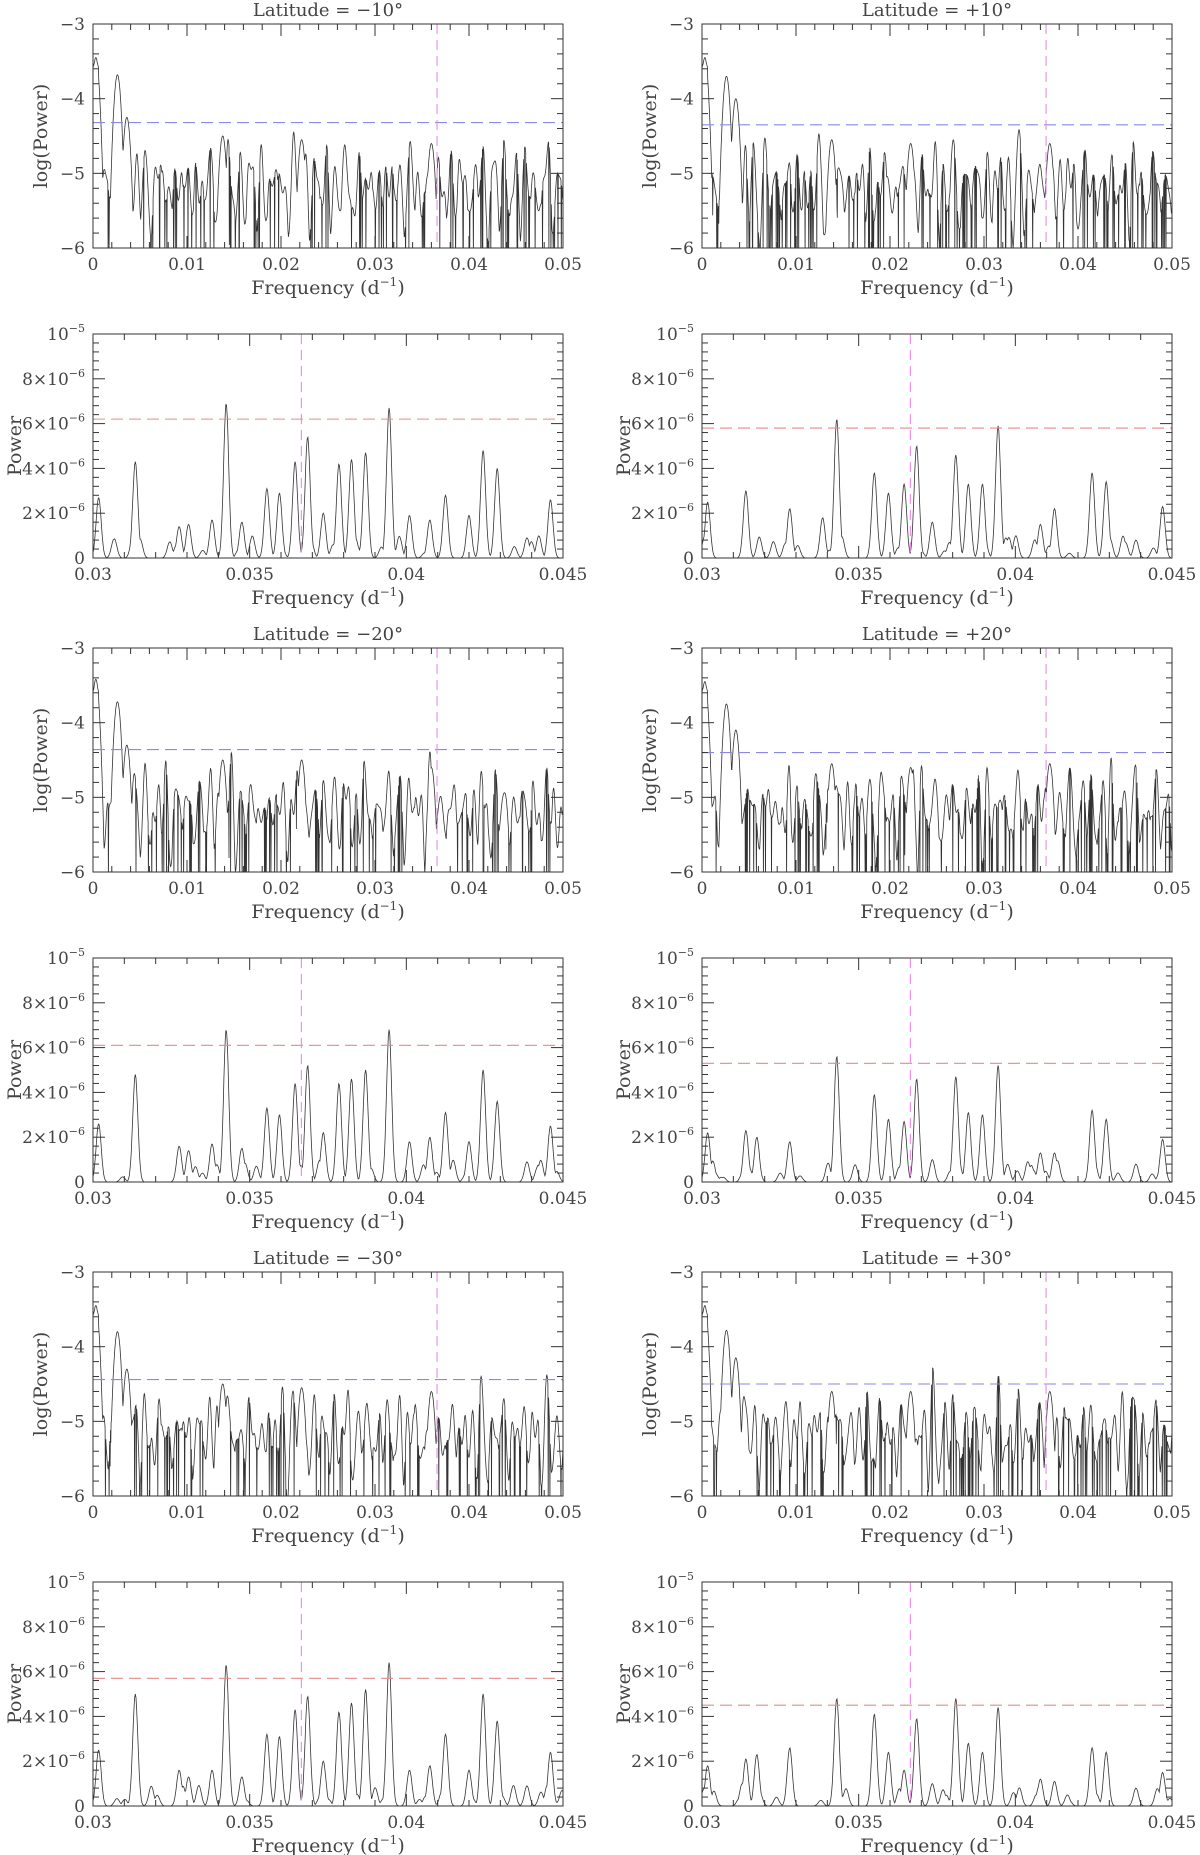  What do you see at coordinates (937, 10) in the screenshot?
I see `panel-title: Latitude = +10°` at bounding box center [937, 10].